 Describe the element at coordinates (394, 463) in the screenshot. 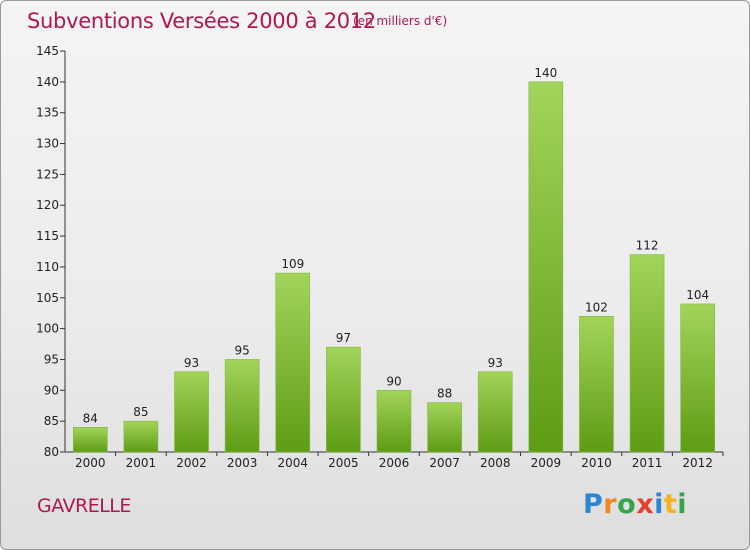

I see `x-tick-label-2006: 2006` at that location.